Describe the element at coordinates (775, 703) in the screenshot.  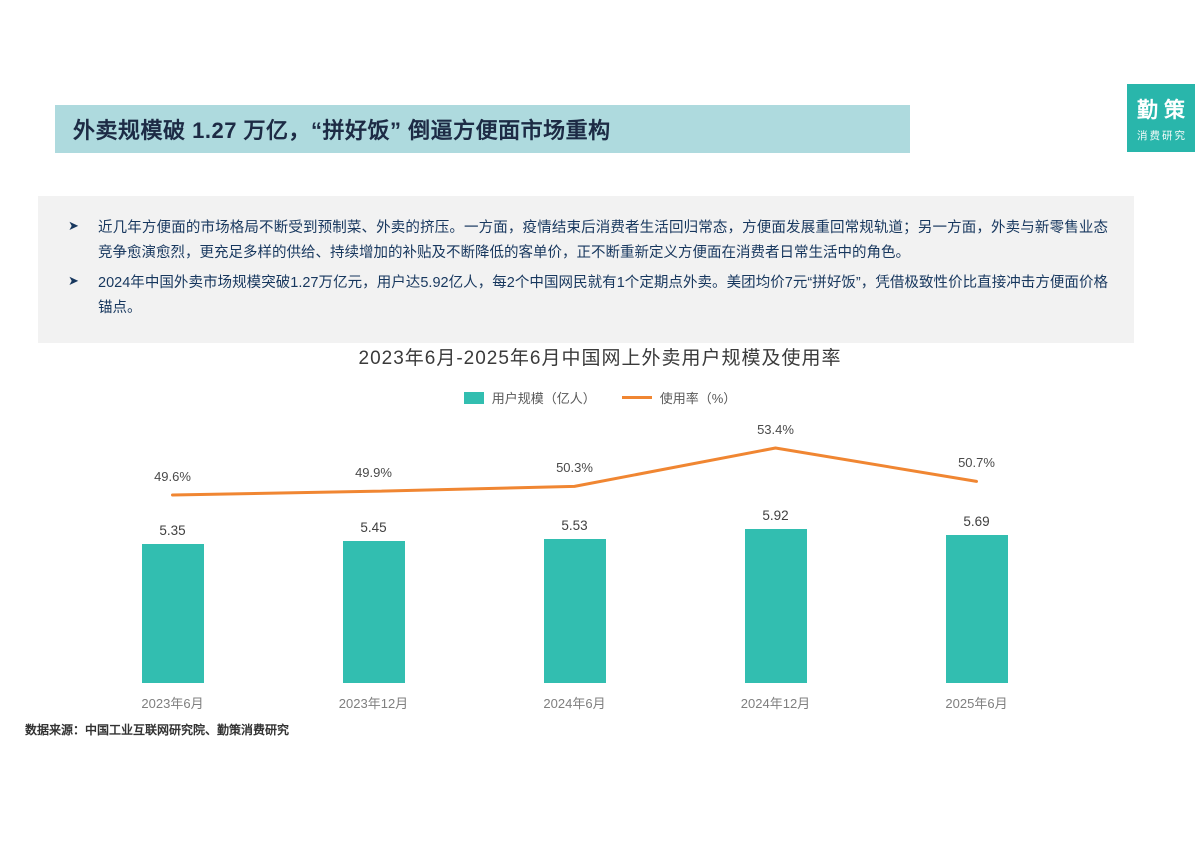
I see `x-axis-label: 2024年12月` at that location.